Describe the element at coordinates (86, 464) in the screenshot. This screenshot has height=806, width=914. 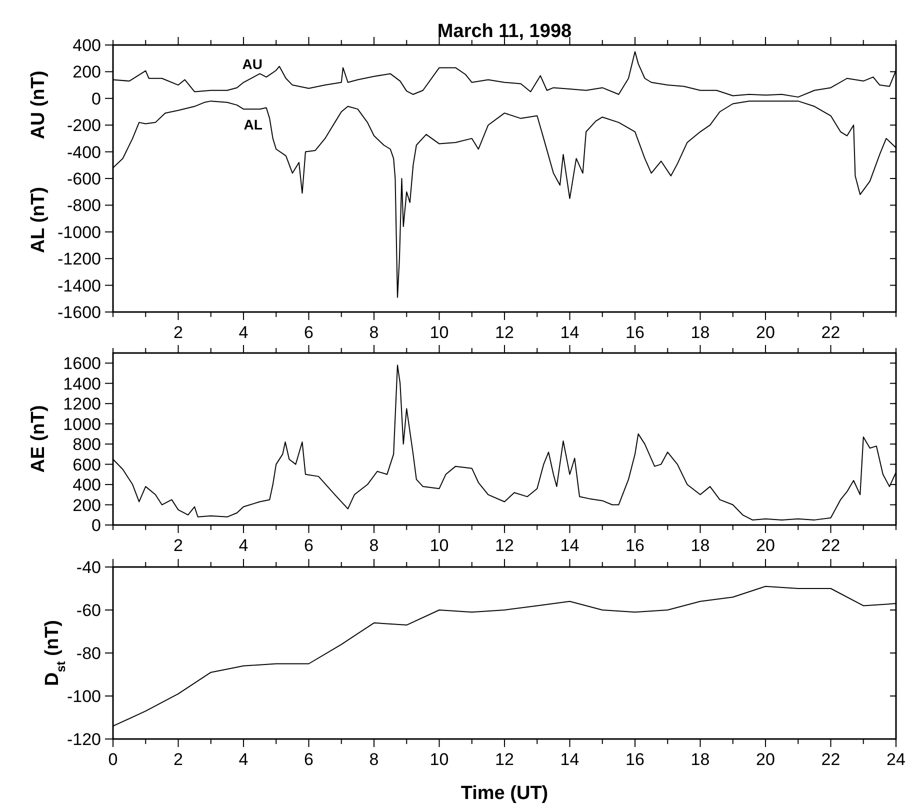
I see `y-tick-label: 600` at that location.